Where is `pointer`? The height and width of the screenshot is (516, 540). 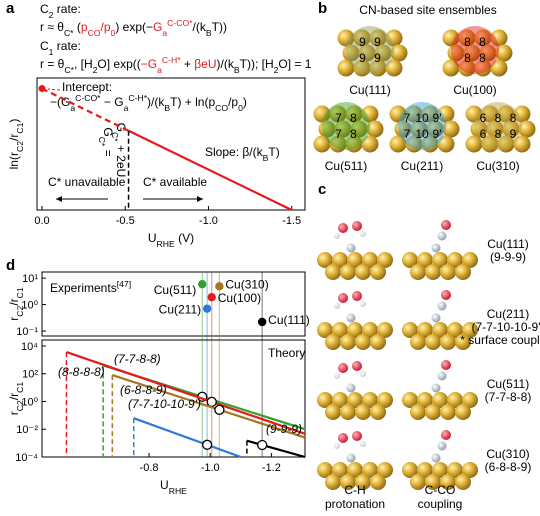 pointer is located at coordinates (54, 89).